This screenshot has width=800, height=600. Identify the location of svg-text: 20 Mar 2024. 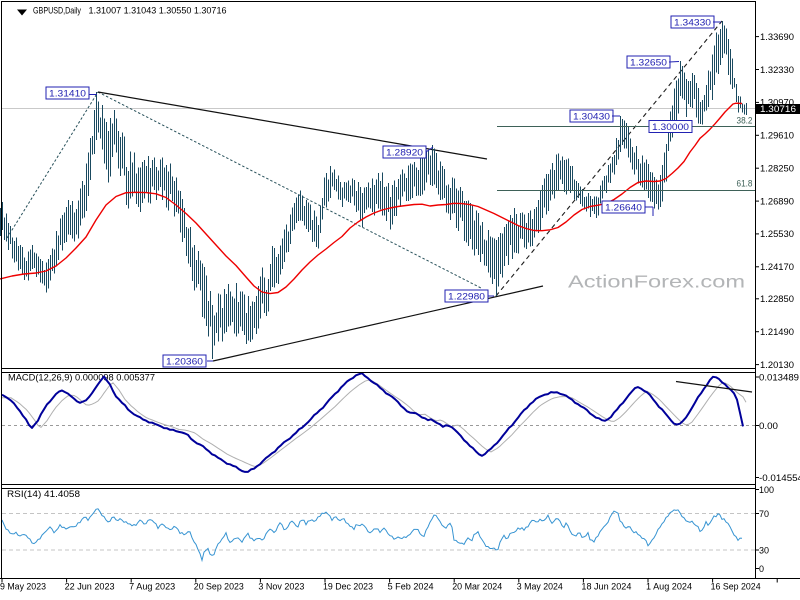
(477, 587).